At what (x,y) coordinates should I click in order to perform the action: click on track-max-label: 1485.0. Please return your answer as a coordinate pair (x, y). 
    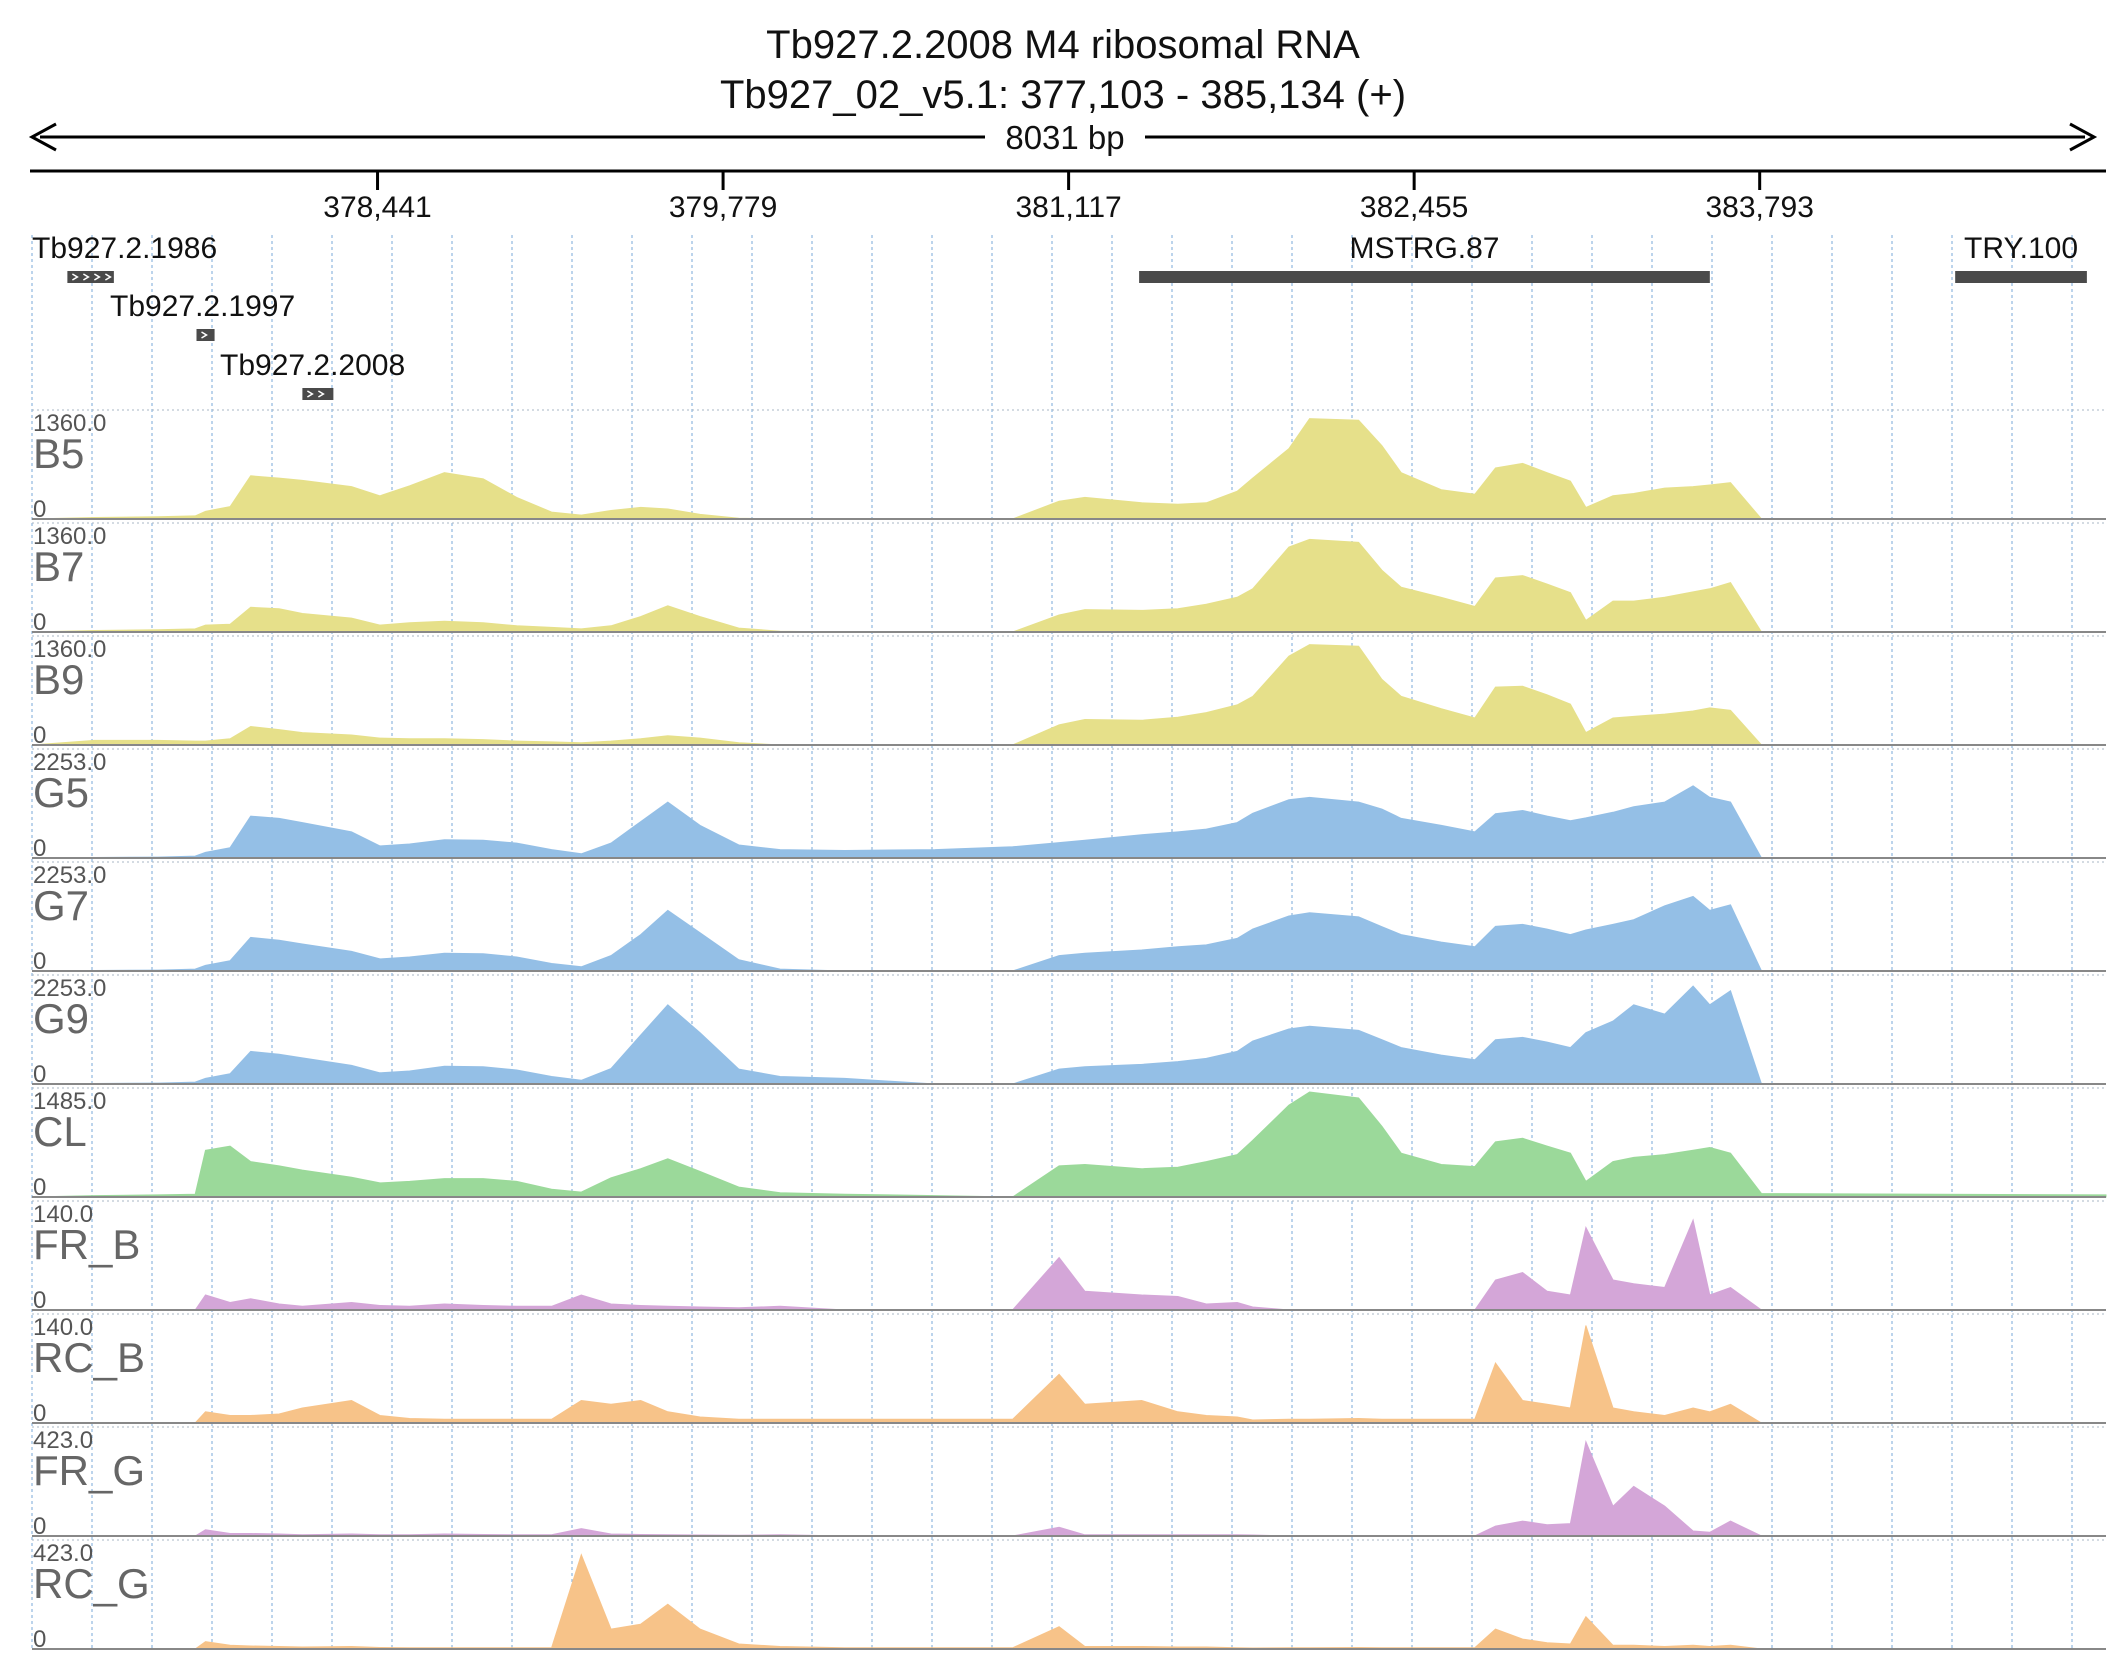
    Looking at the image, I should click on (69, 1101).